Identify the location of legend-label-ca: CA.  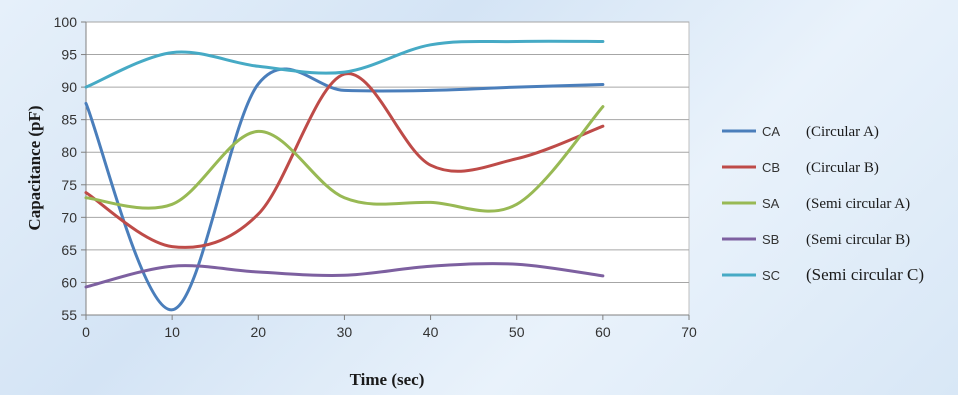
(771, 131).